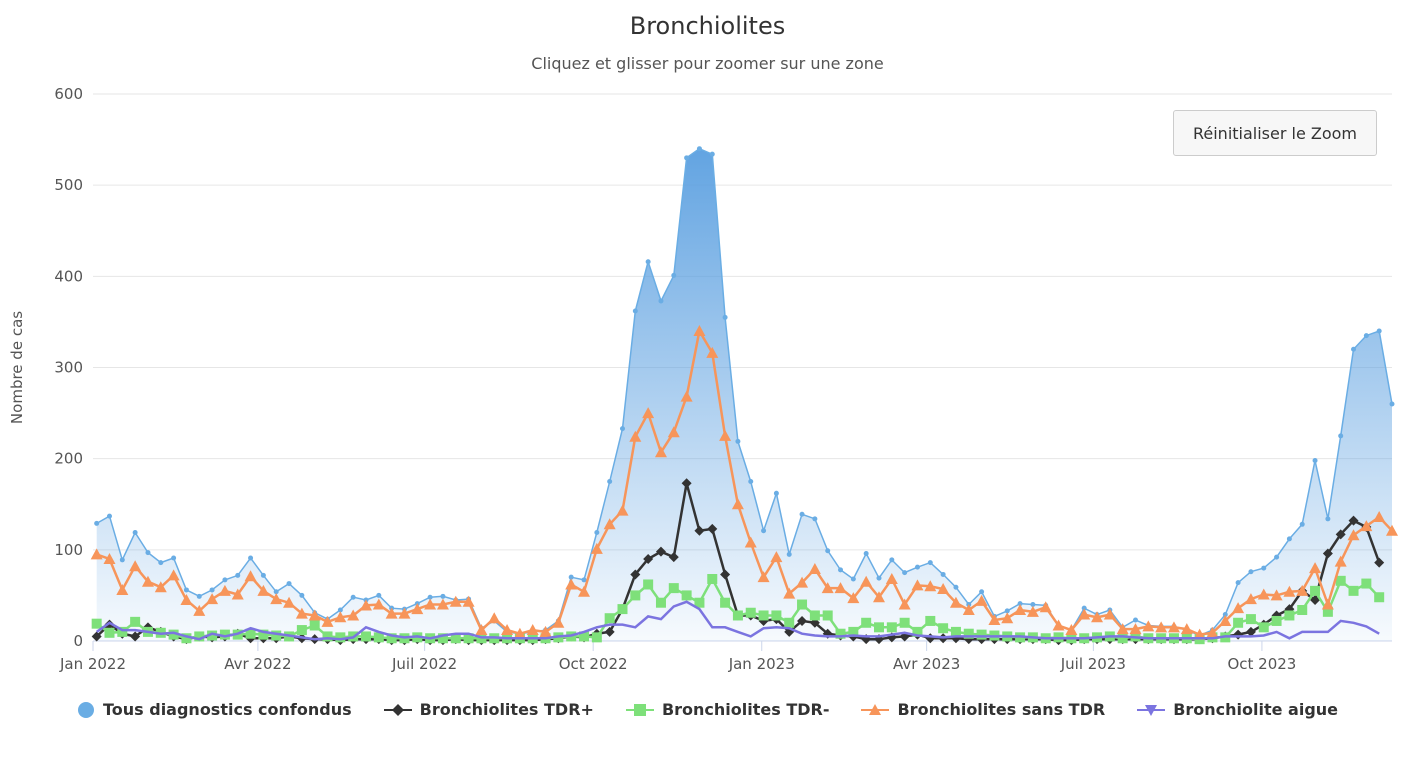 Image resolution: width=1415 pixels, height=757 pixels. I want to click on legend-item-bronchiolites-tdr-: Bronchiolites TDR-, so click(727, 709).